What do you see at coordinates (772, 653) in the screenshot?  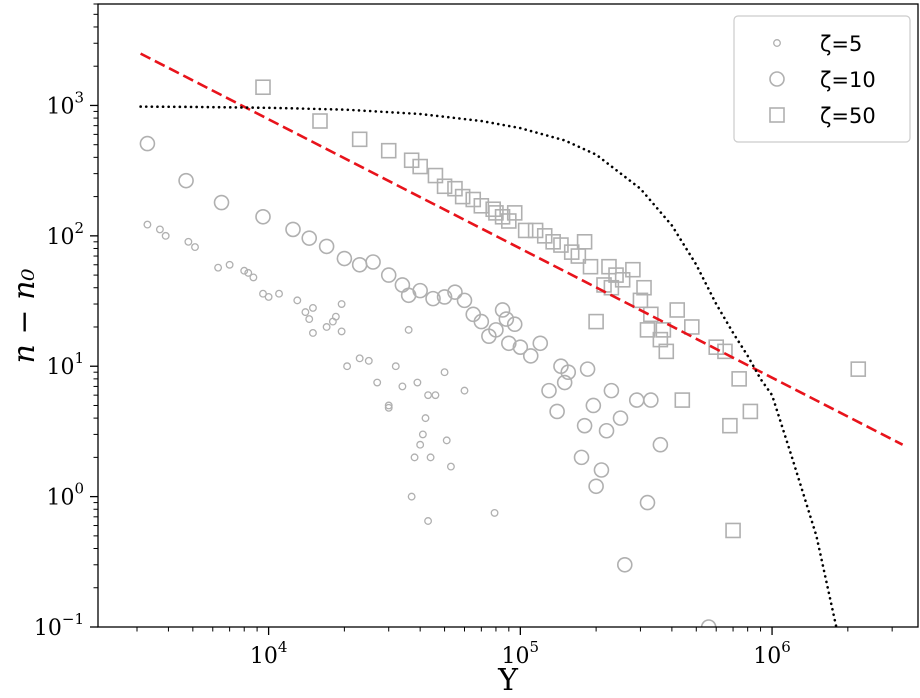 I see `x-tick-label: 106` at bounding box center [772, 653].